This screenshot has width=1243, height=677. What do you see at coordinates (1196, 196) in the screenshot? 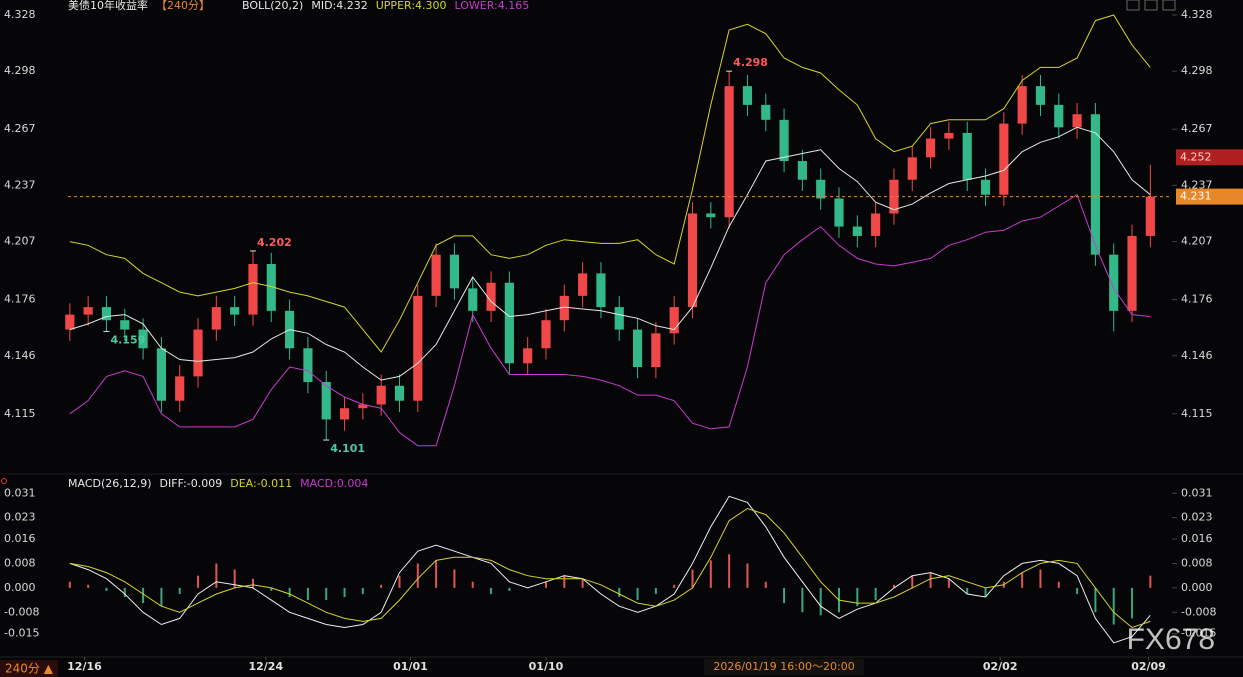
I see `last-price-label: 4.231` at bounding box center [1196, 196].